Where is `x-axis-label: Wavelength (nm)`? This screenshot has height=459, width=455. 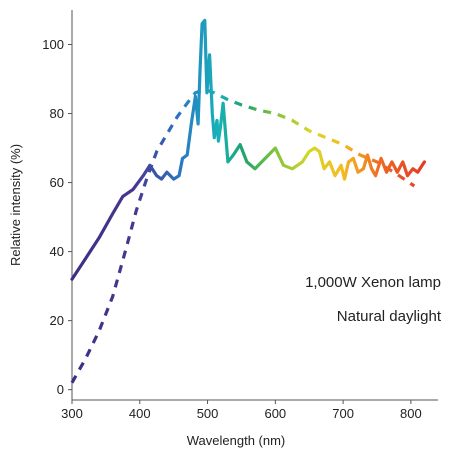 x-axis-label: Wavelength (nm) is located at coordinates (236, 440).